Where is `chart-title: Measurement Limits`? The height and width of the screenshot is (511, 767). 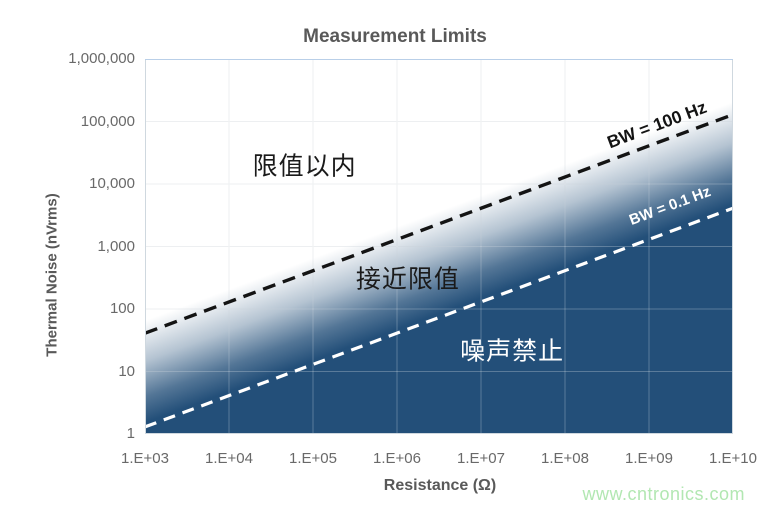 chart-title: Measurement Limits is located at coordinates (395, 36).